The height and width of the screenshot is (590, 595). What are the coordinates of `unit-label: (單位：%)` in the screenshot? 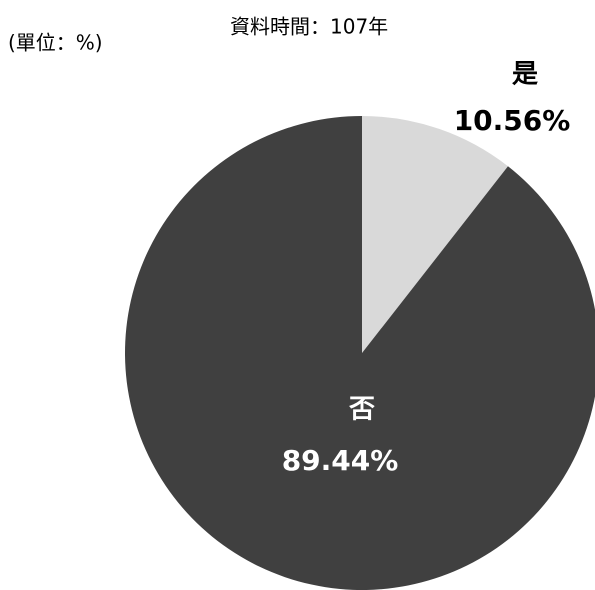 It's located at (55, 43).